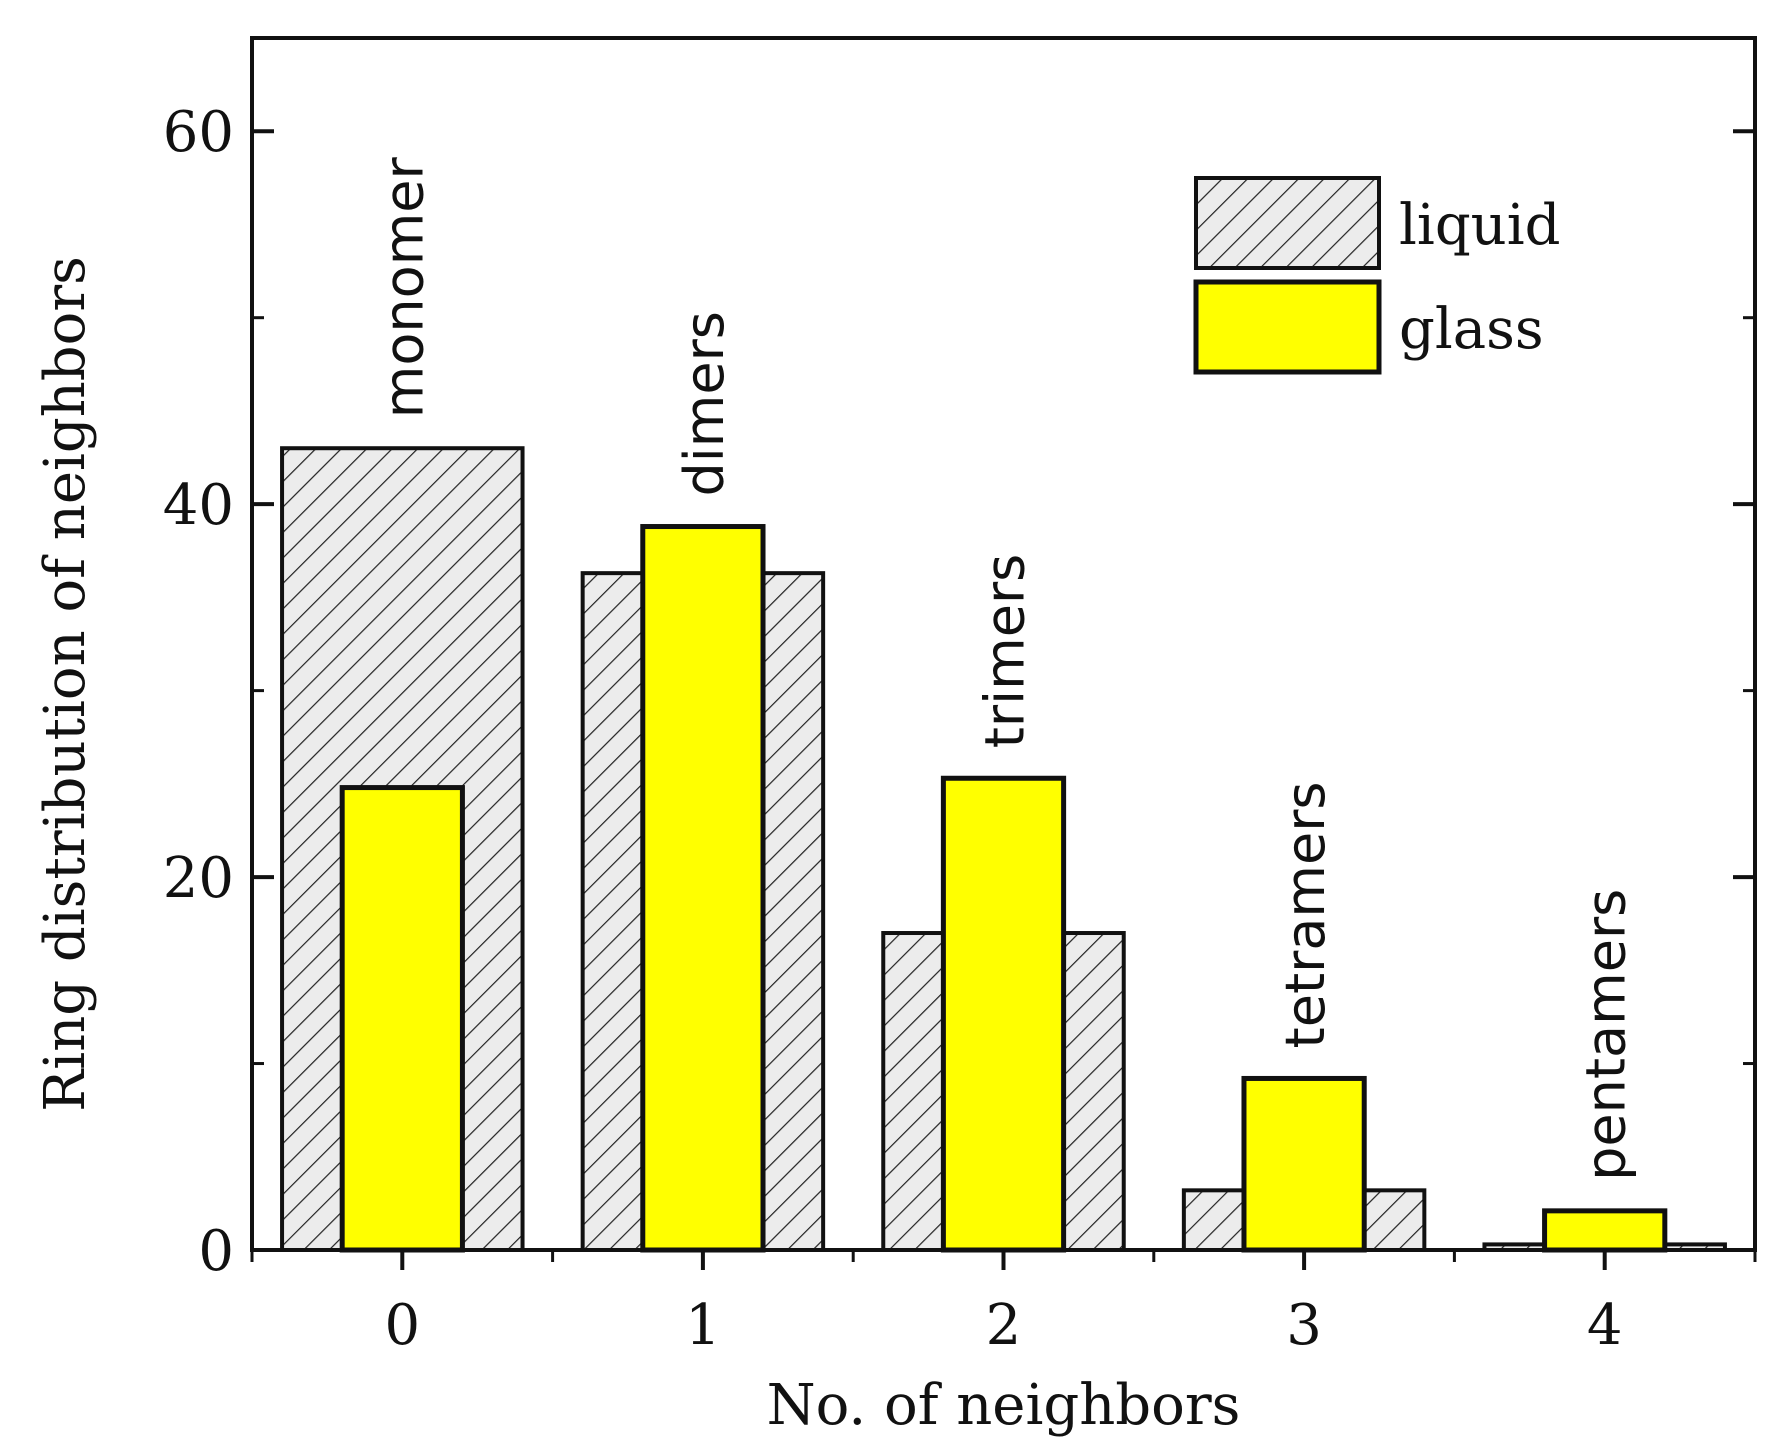 This screenshot has width=1782, height=1452. What do you see at coordinates (703, 1325) in the screenshot?
I see `x-tick-label-1: 1` at bounding box center [703, 1325].